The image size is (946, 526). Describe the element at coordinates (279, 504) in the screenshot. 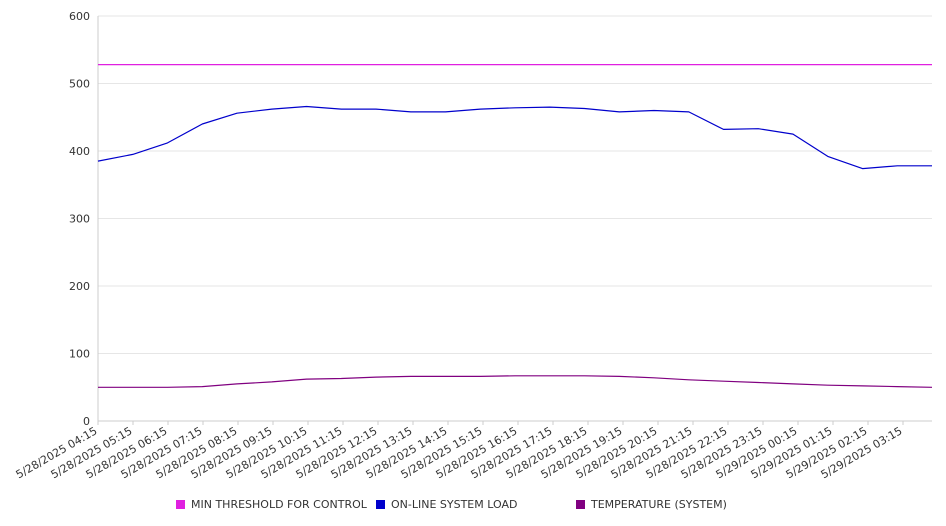

I see `legend-label-min-threshold: MIN THRESHOLD FOR CONTROL` at that location.